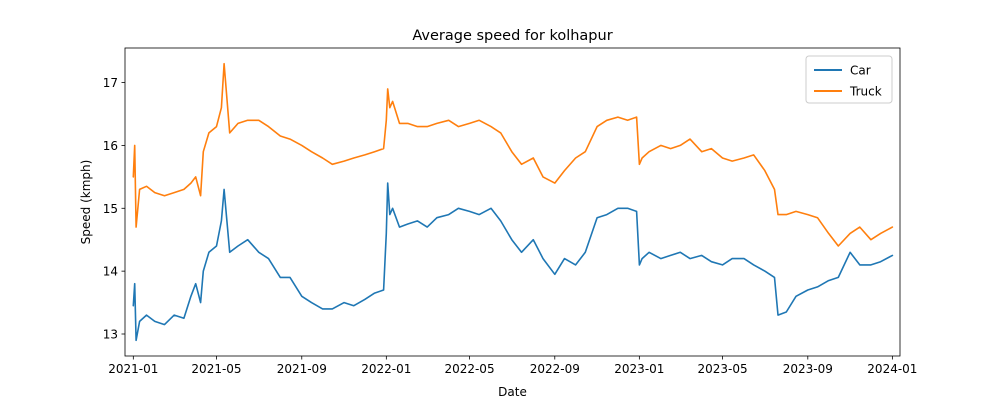  What do you see at coordinates (469, 369) in the screenshot?
I see `x-tick-label: 2022-05` at bounding box center [469, 369].